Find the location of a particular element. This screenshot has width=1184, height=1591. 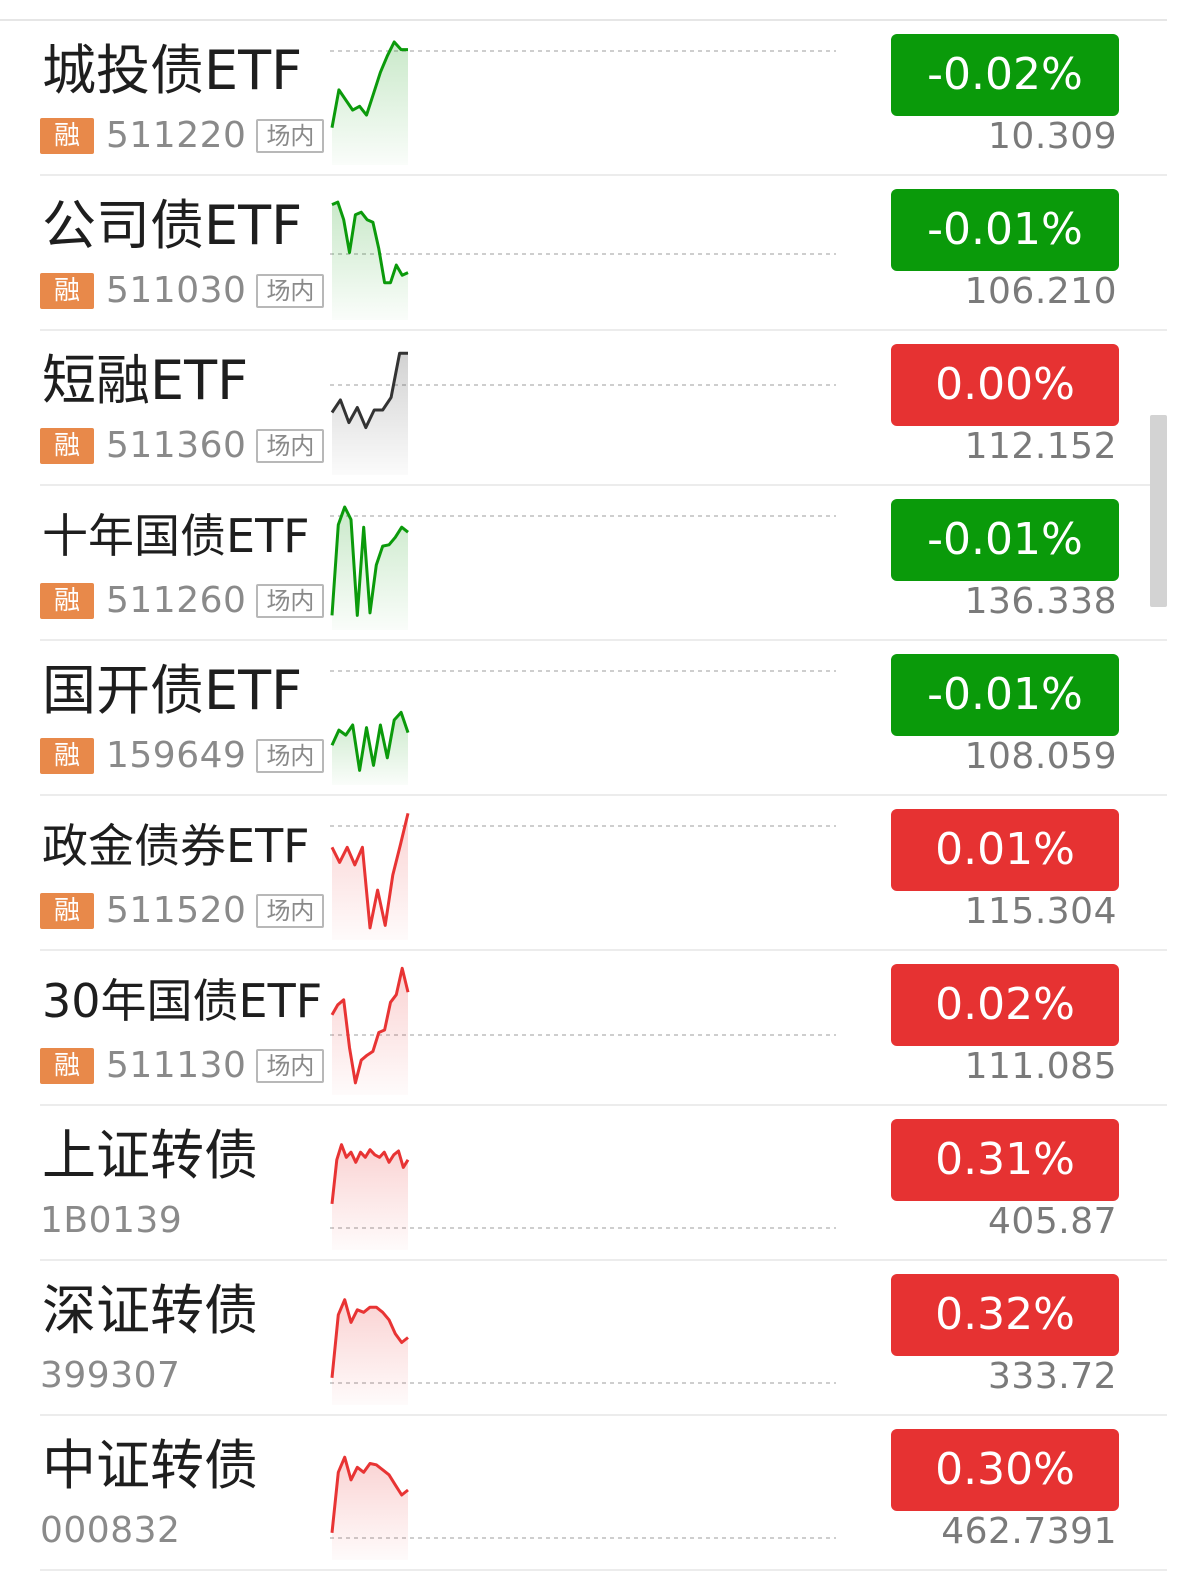

change-percent-badge: 0.32% is located at coordinates (1005, 1315).